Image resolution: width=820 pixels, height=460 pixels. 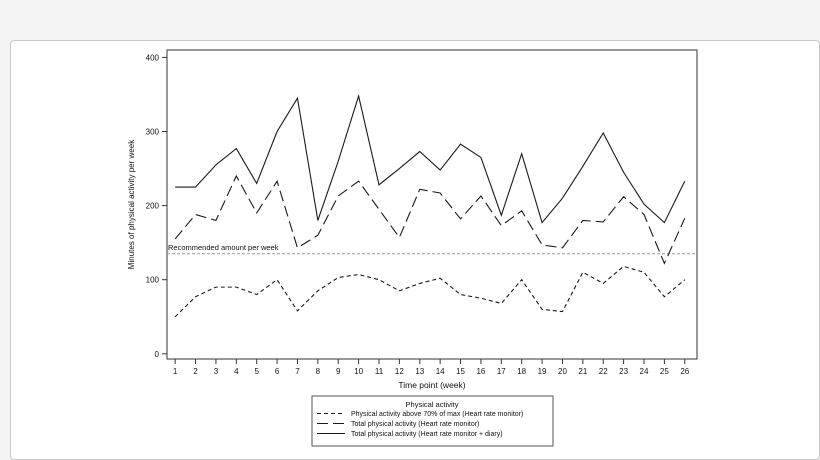 I want to click on x-axis-label: Time point (week), so click(x=431, y=385).